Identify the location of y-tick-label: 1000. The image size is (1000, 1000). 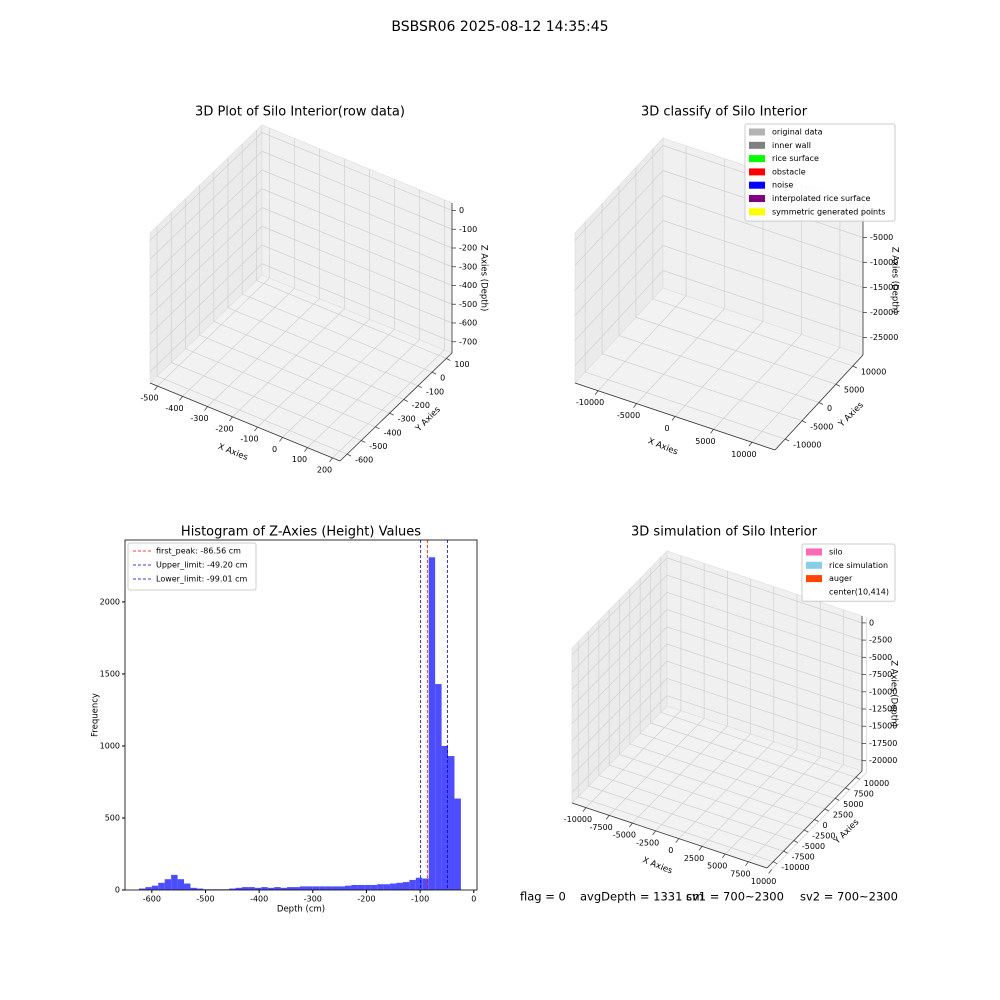
(110, 745).